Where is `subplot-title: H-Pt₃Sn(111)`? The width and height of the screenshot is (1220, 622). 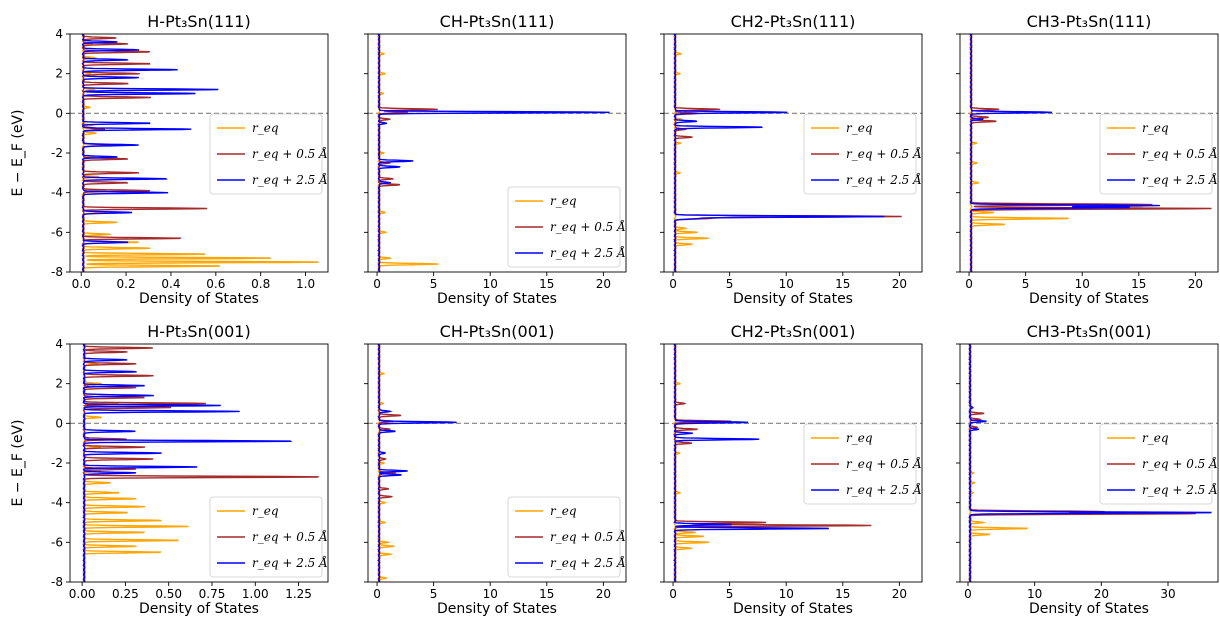
subplot-title: H-Pt₃Sn(111) is located at coordinates (198, 21).